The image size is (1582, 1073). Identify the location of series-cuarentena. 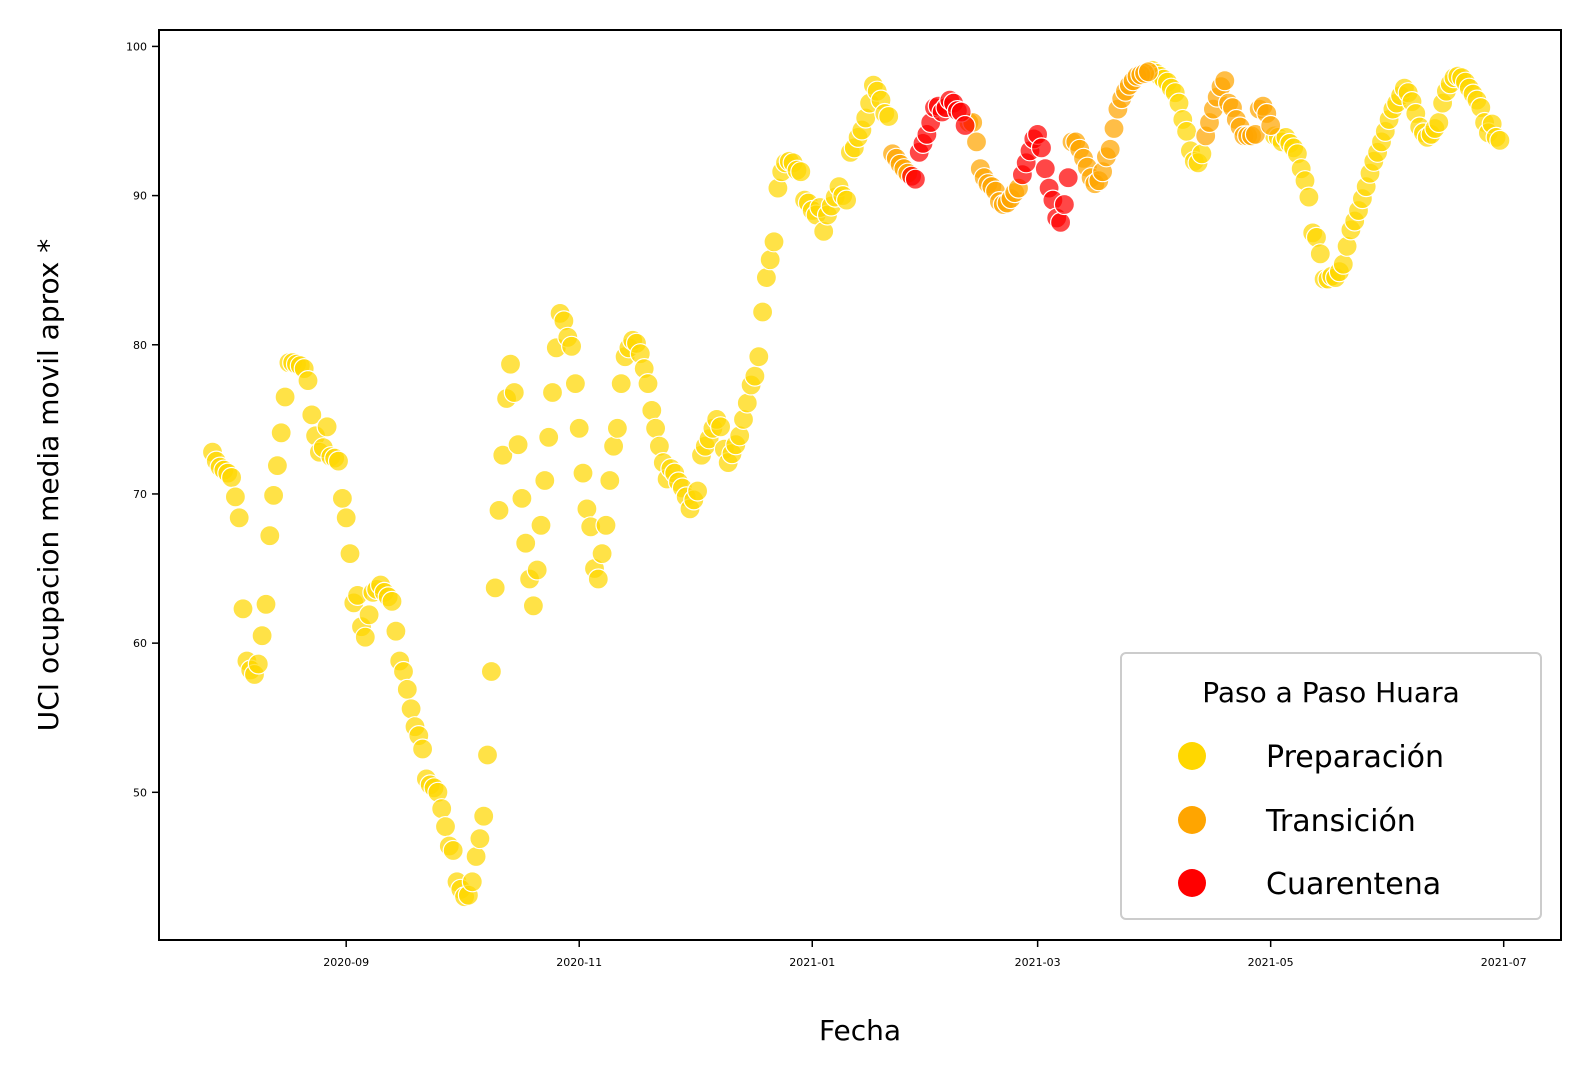
(989, 161).